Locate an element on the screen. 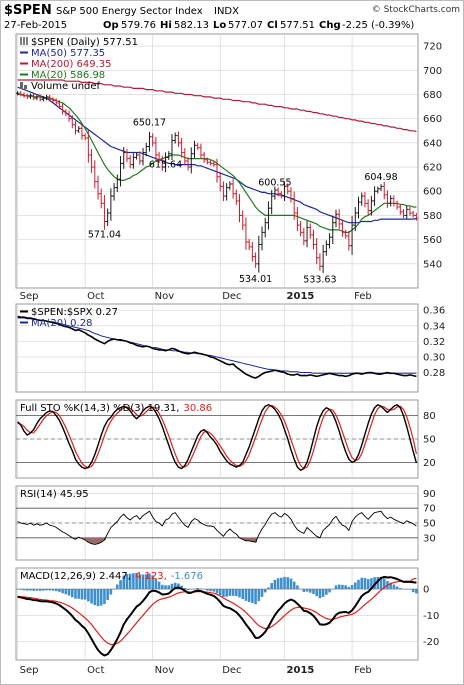  lower-x-tick-label: Nov is located at coordinates (165, 670).